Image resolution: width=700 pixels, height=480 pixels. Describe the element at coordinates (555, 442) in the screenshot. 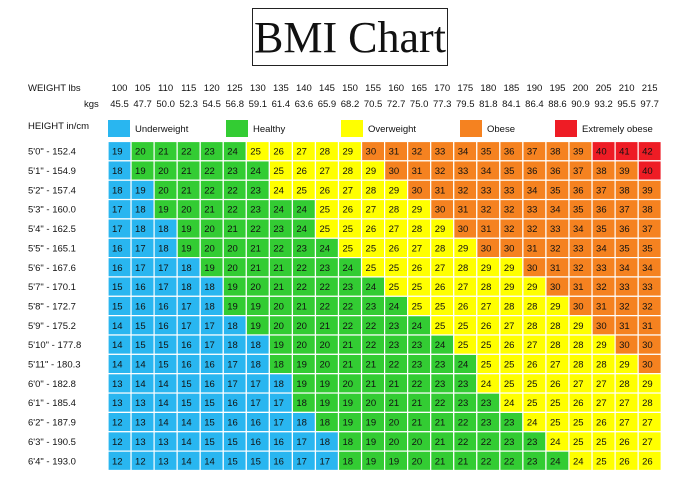

I see `bmi-value-label: 24` at that location.